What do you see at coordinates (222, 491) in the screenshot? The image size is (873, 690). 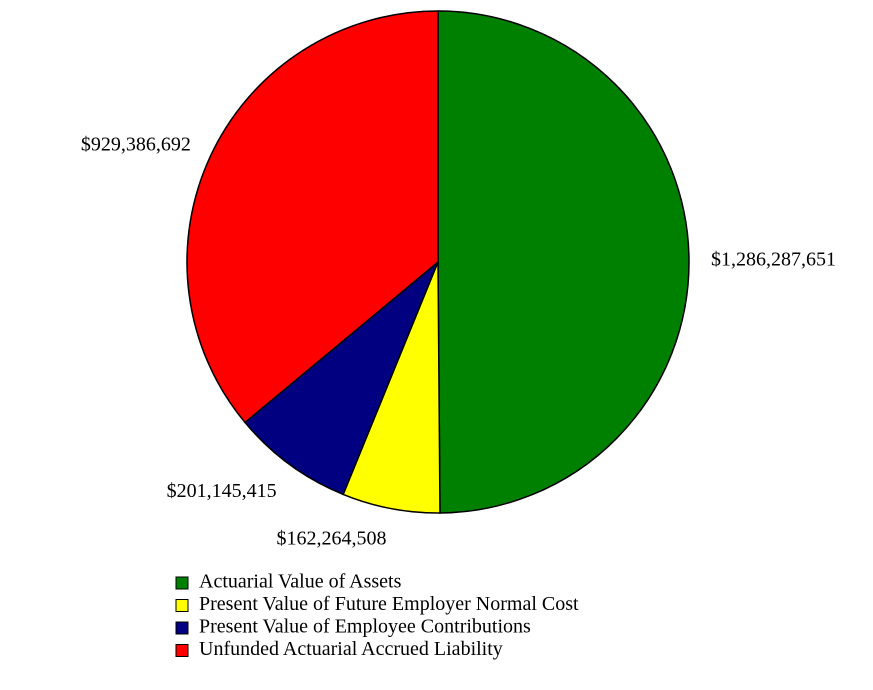 I see `data-label: $201,145,415` at bounding box center [222, 491].